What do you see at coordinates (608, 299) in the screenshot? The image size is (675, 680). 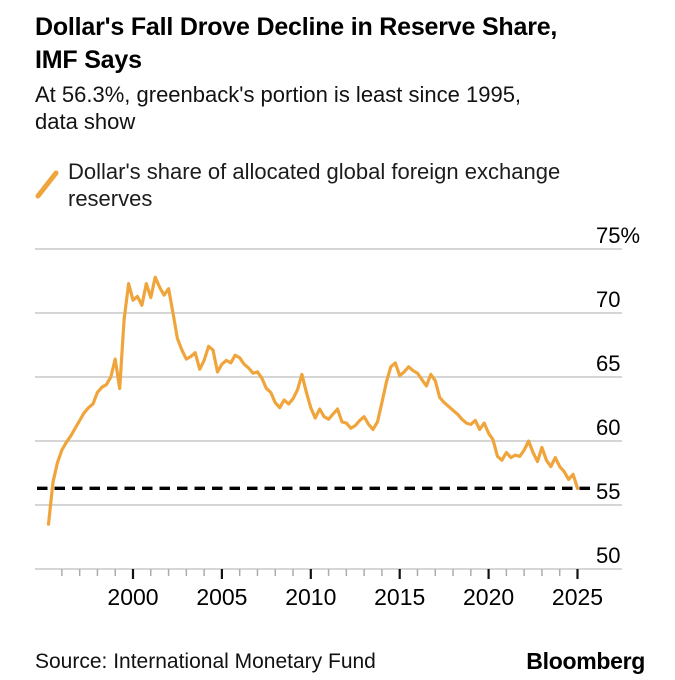 I see `y-axis-label: 70` at bounding box center [608, 299].